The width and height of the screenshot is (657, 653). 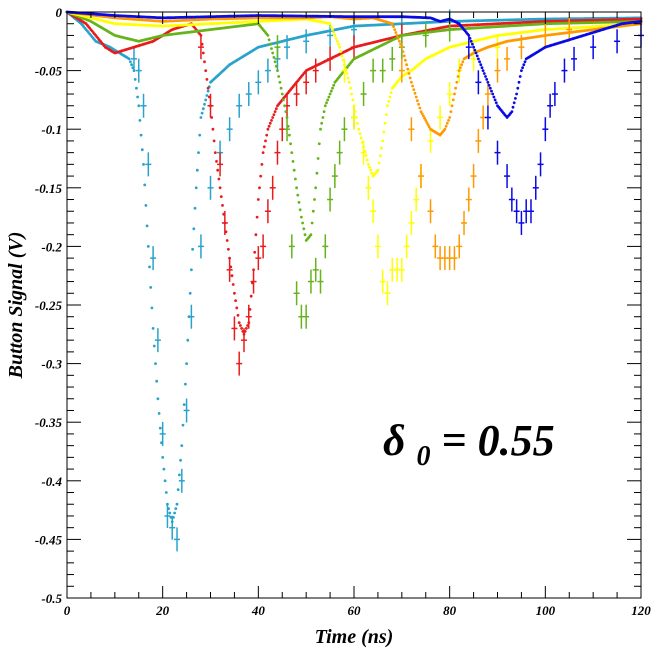 I want to click on x-tick-label: 120, so click(x=641, y=610).